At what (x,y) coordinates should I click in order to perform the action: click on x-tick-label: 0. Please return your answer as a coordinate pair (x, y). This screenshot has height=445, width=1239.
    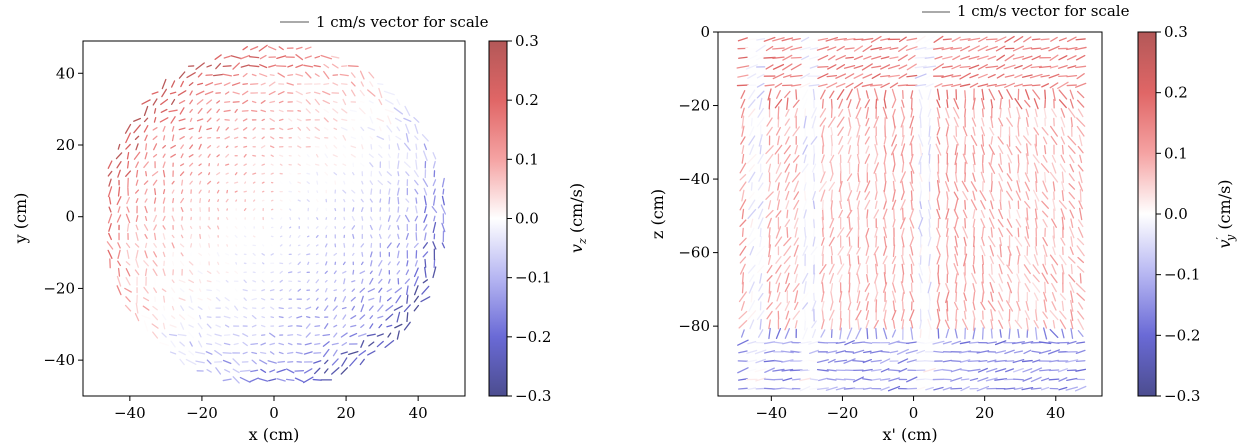
    Looking at the image, I should click on (914, 413).